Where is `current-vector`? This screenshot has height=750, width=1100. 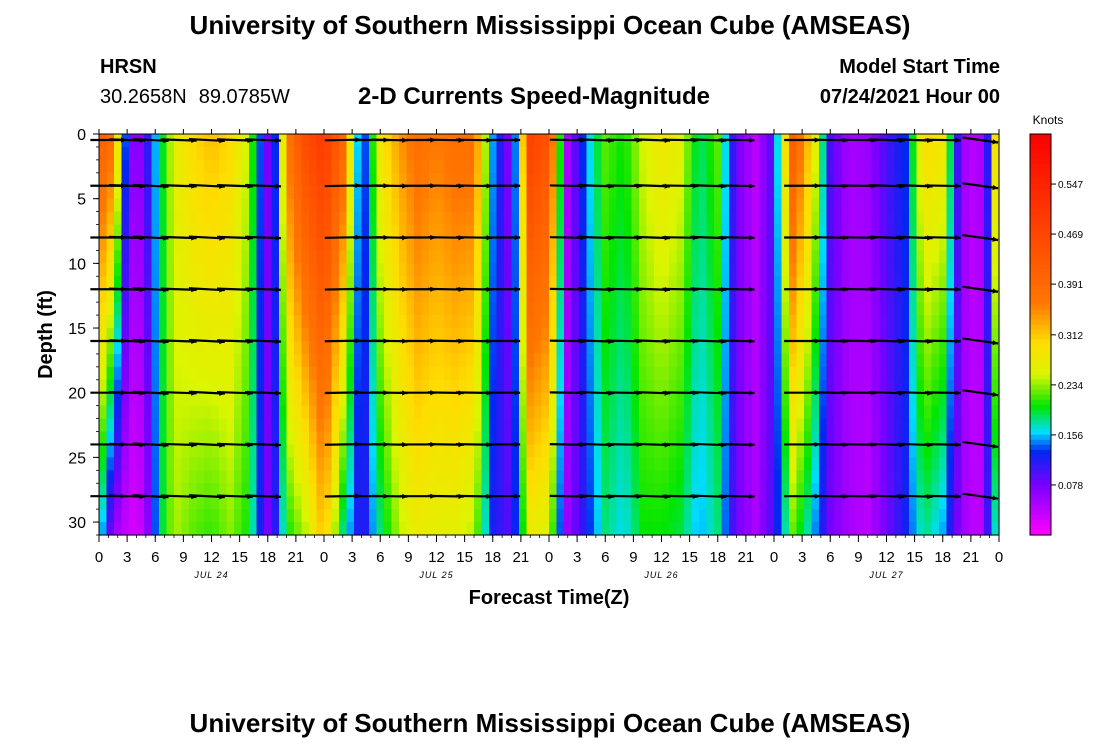
current-vector is located at coordinates (980, 140).